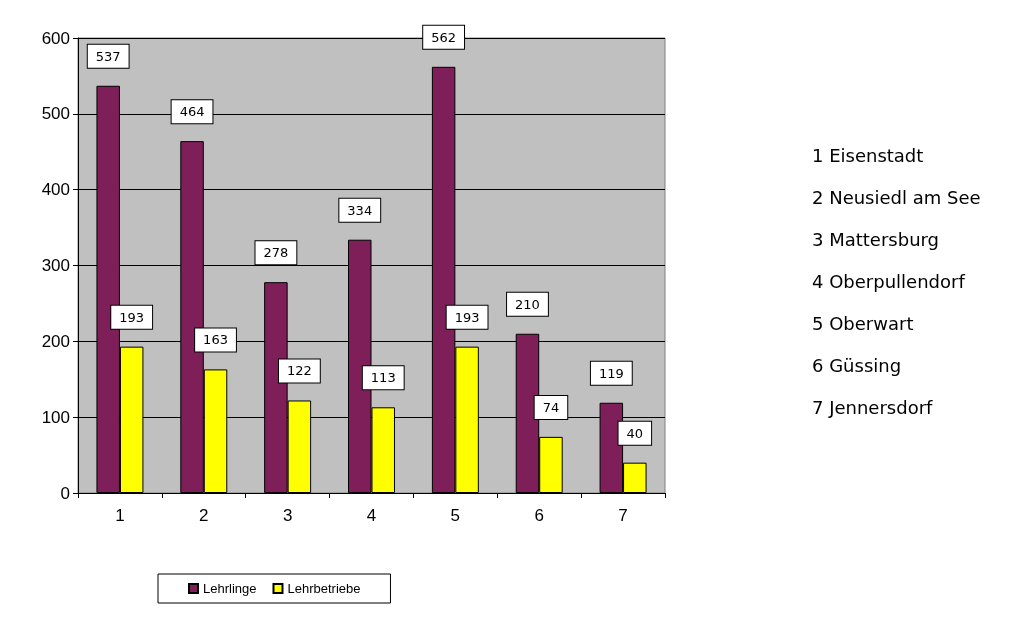 The height and width of the screenshot is (631, 1033). What do you see at coordinates (863, 323) in the screenshot?
I see `text: 5 Oberwart` at bounding box center [863, 323].